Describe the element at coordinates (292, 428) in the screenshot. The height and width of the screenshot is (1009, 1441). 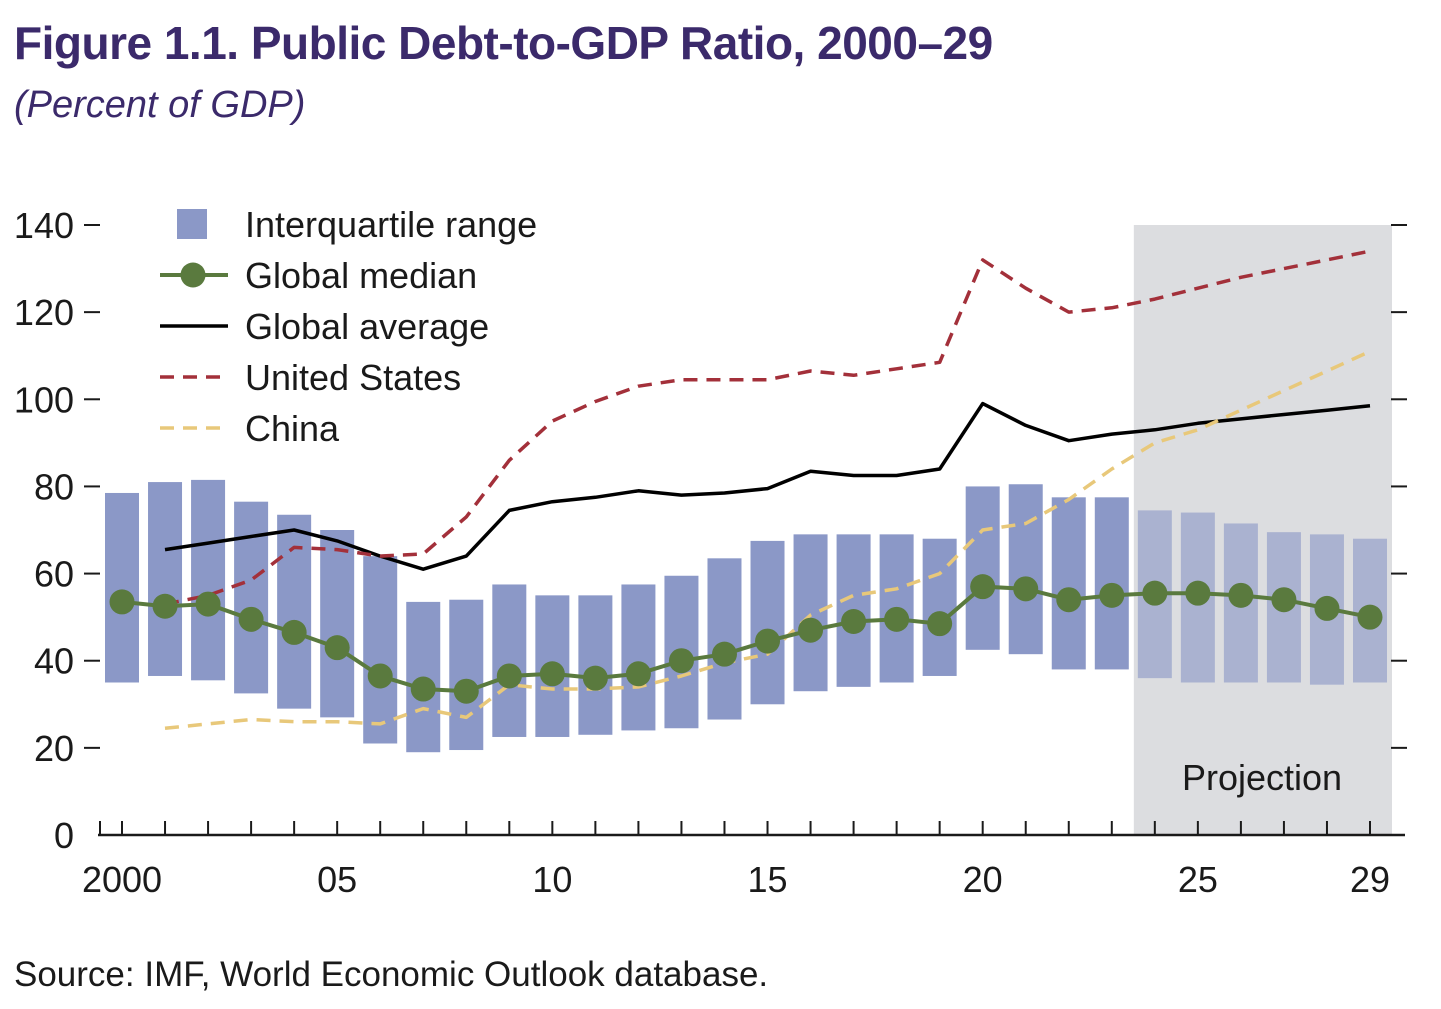
I see `legend-label-china: China` at that location.